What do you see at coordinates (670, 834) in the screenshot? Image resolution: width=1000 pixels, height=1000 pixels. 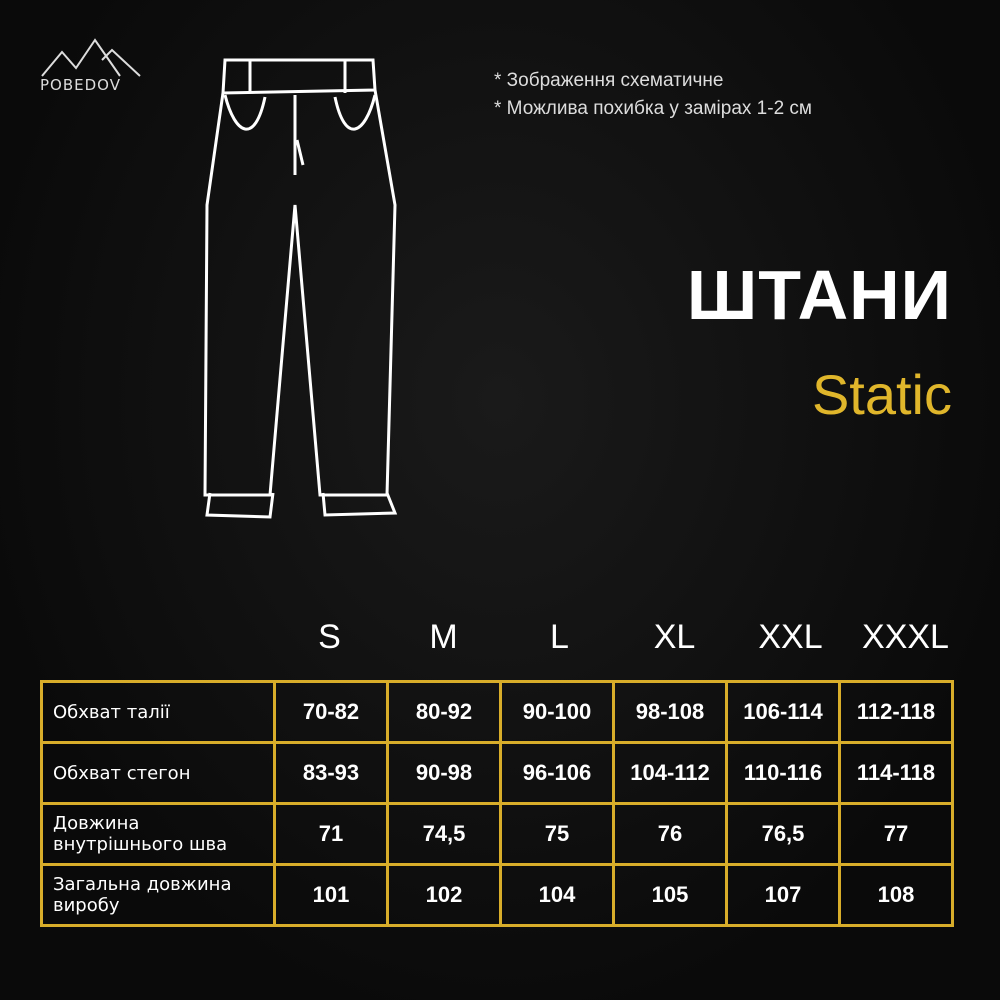 I see `table-cell: 76` at bounding box center [670, 834].